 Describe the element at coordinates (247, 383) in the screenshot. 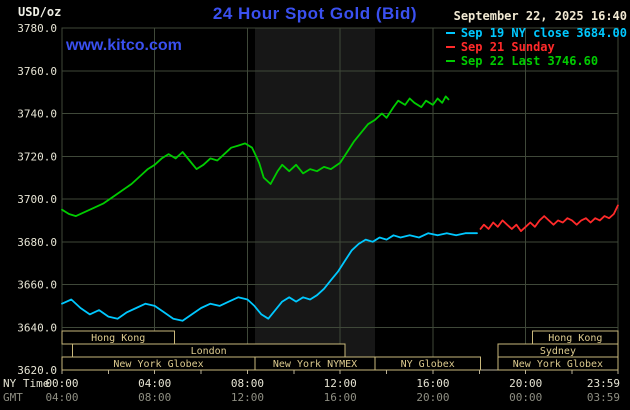

I see `x-tick-label-ny: 08:00` at that location.